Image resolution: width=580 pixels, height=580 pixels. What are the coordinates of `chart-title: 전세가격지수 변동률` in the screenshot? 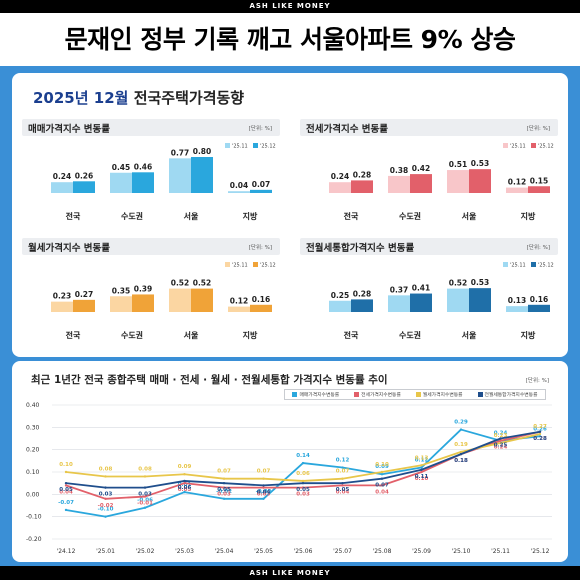 It's located at (347, 129).